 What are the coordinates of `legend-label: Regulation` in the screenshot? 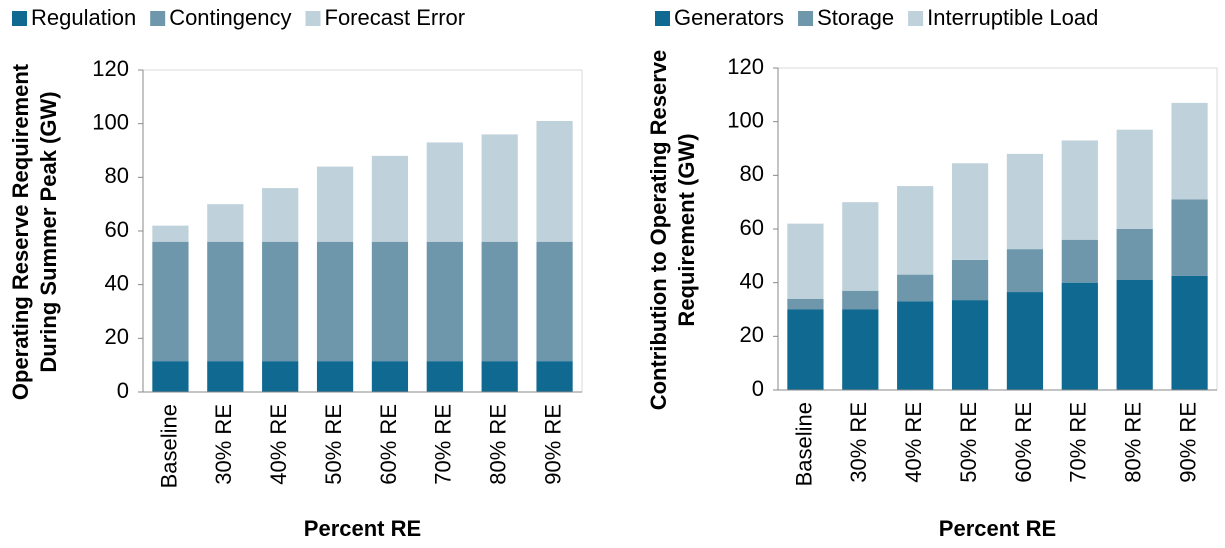 It's located at (83, 17).